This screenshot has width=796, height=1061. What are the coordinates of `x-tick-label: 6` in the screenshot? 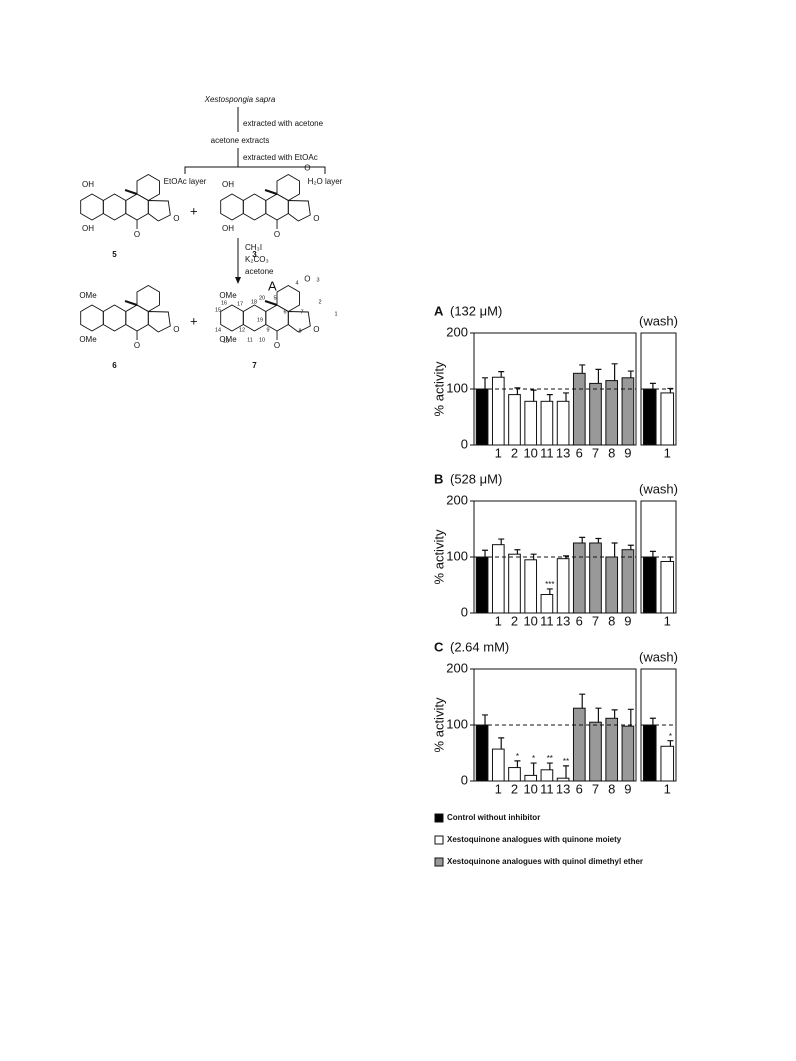 It's located at (579, 620).